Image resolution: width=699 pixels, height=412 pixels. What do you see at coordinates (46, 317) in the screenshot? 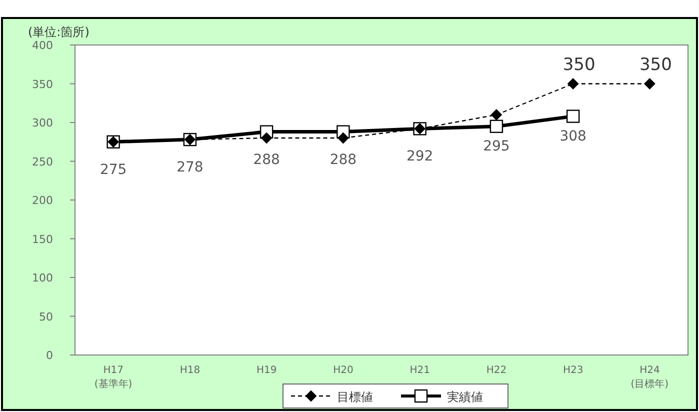
I see `y-tick-label: 50` at bounding box center [46, 317].